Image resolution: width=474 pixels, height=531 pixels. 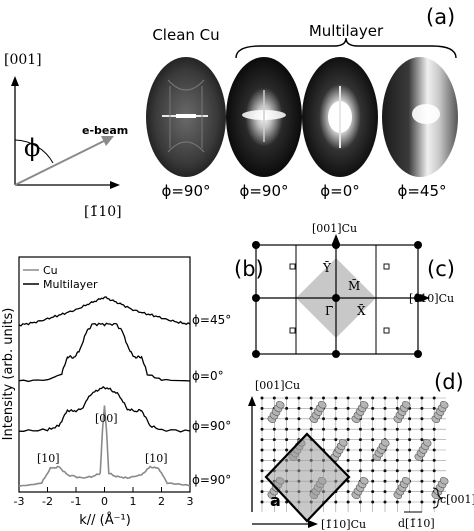 What do you see at coordinates (263, 191) in the screenshot?
I see `image-caption-2: ϕ=90°` at bounding box center [263, 191].